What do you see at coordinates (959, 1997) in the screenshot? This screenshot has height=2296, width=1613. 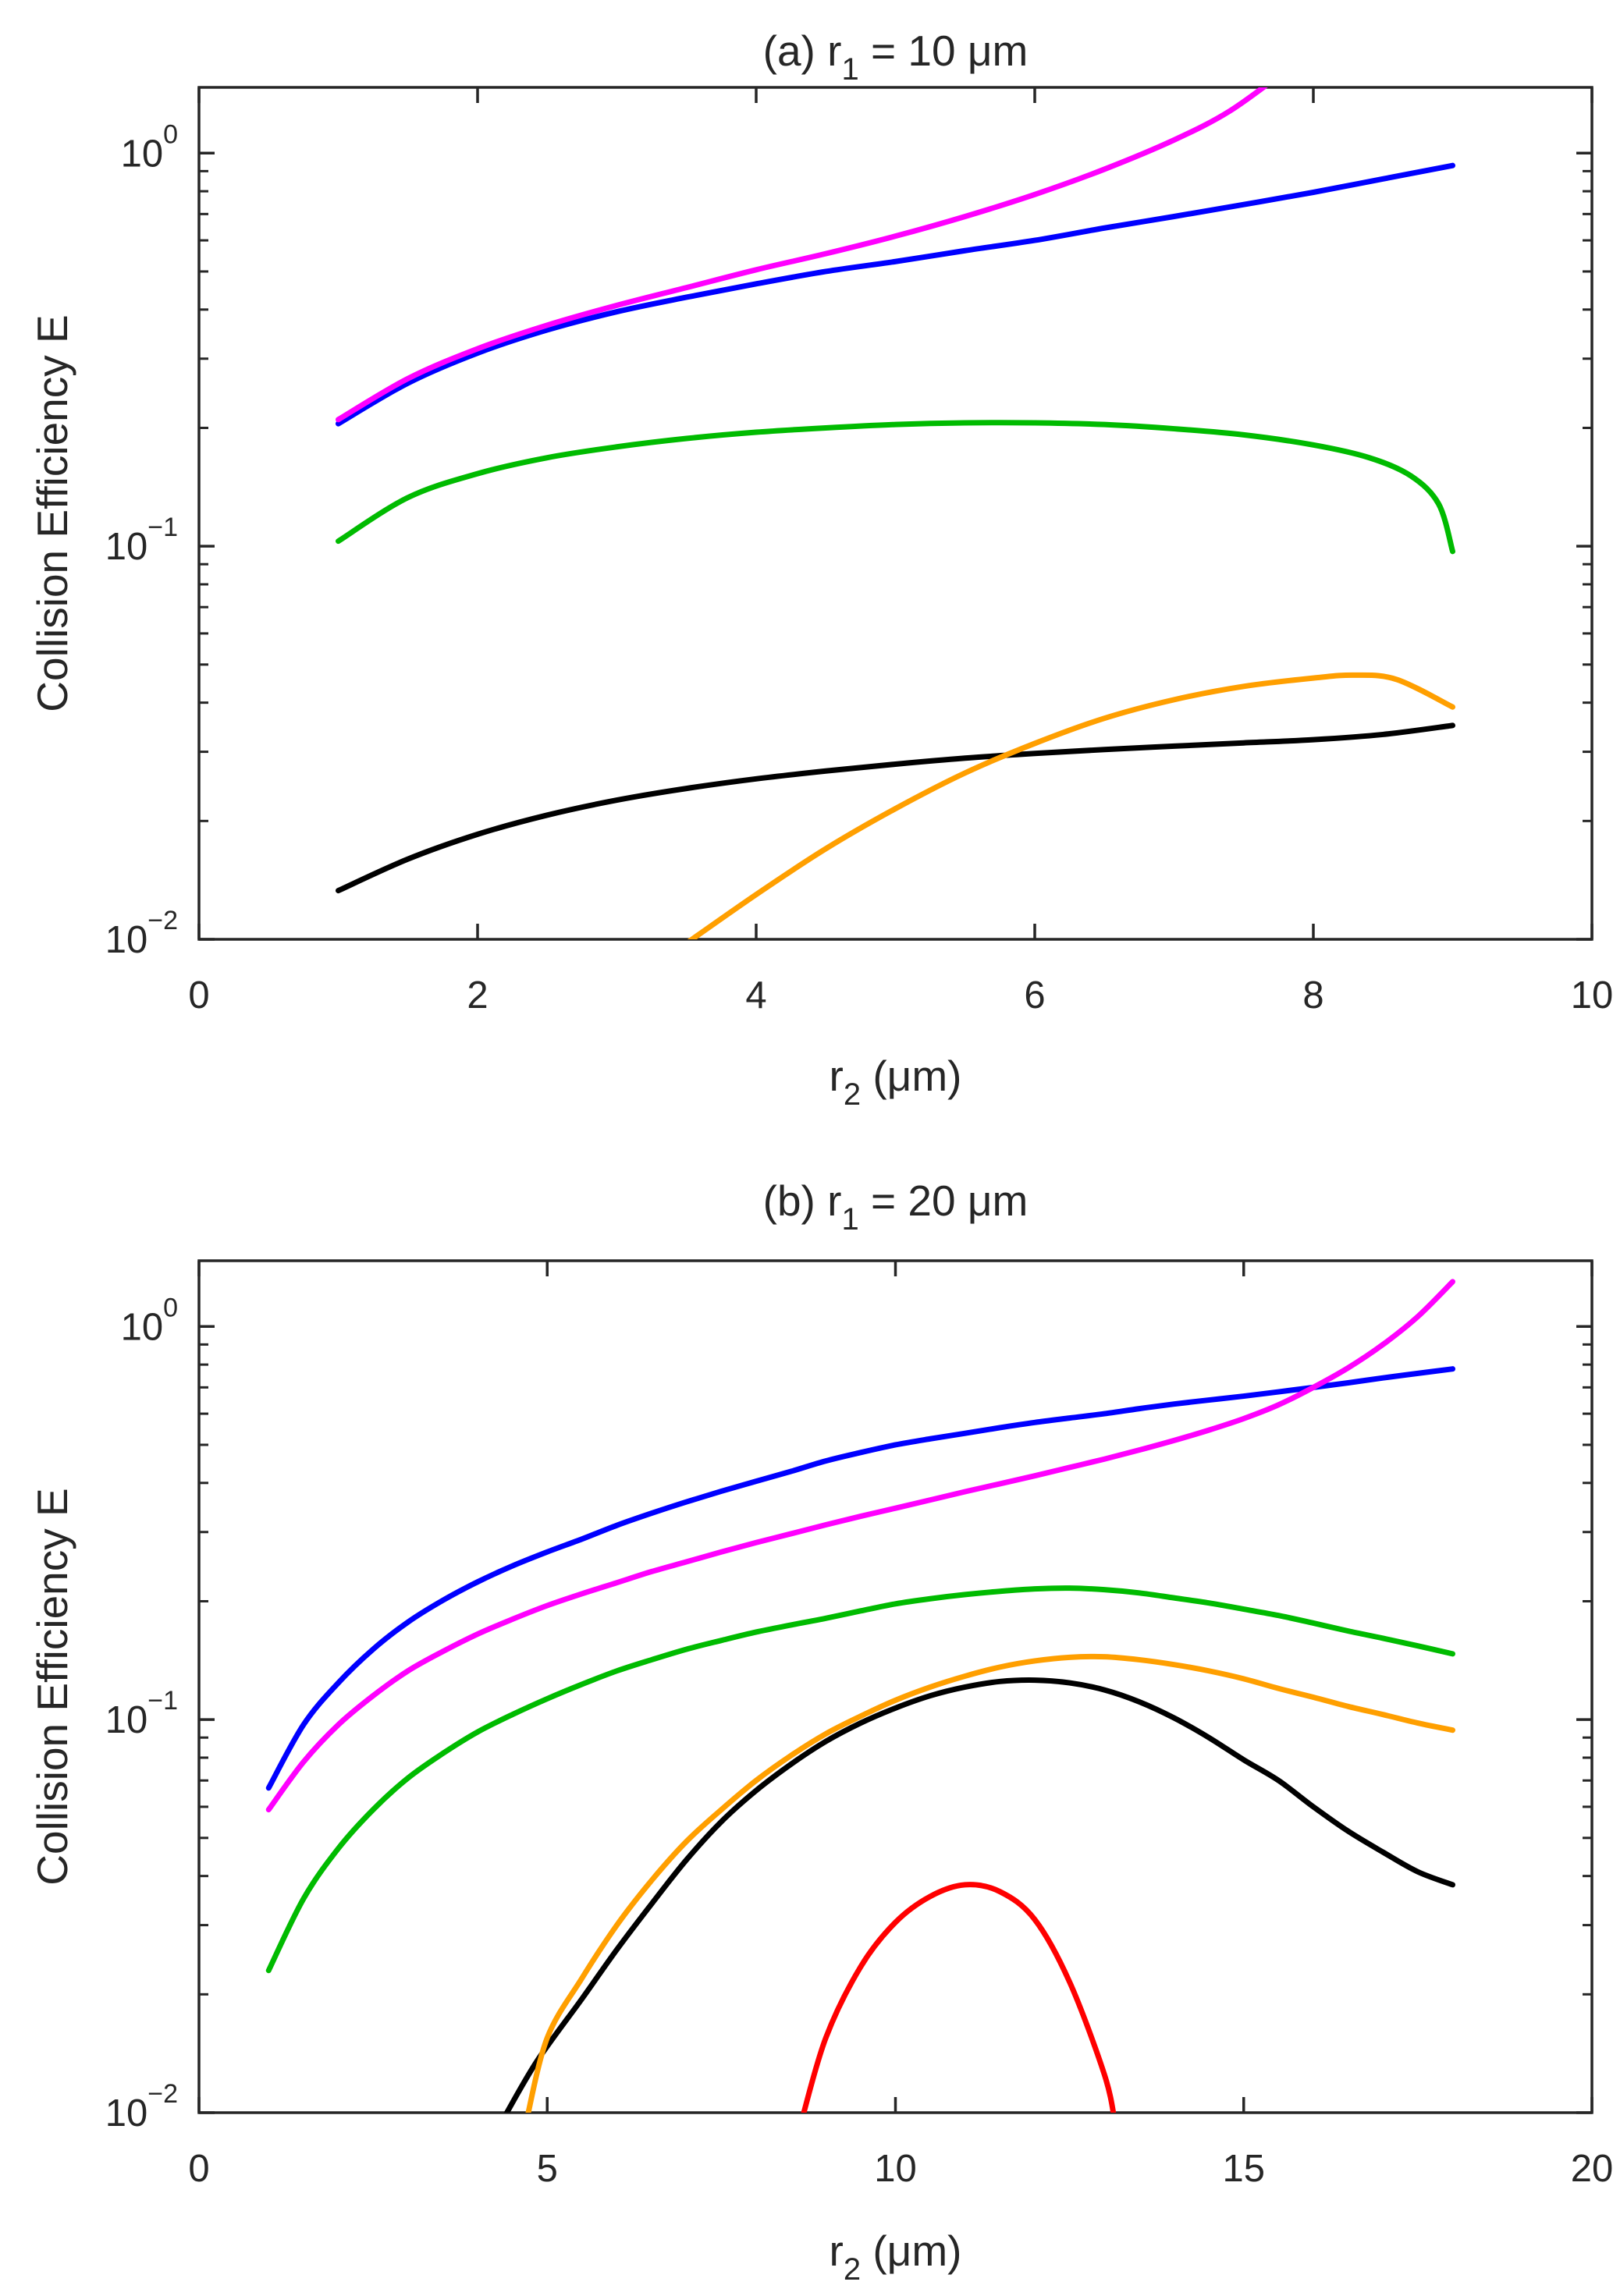 I see `curve-red` at bounding box center [959, 1997].